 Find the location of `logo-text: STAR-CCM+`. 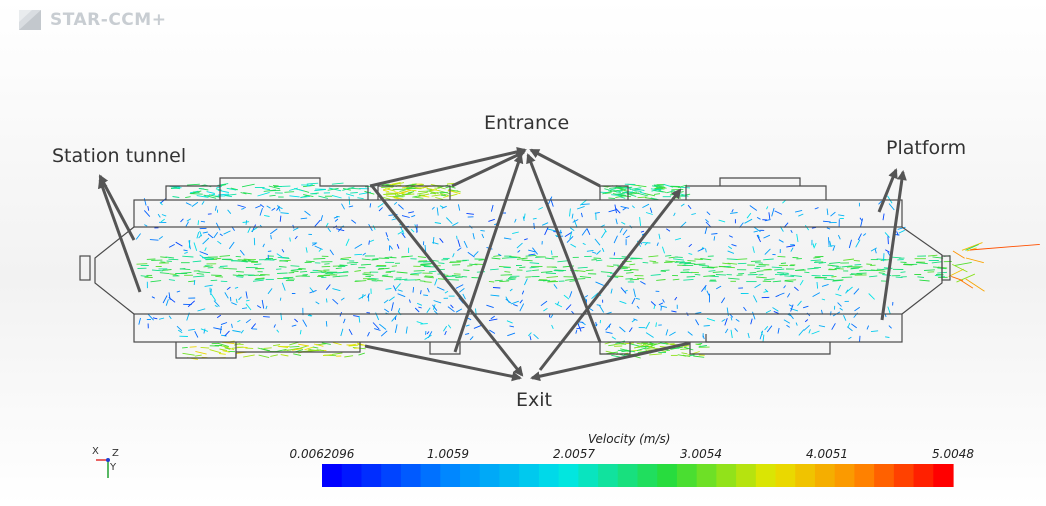

logo-text: STAR-CCM+ is located at coordinates (108, 20).